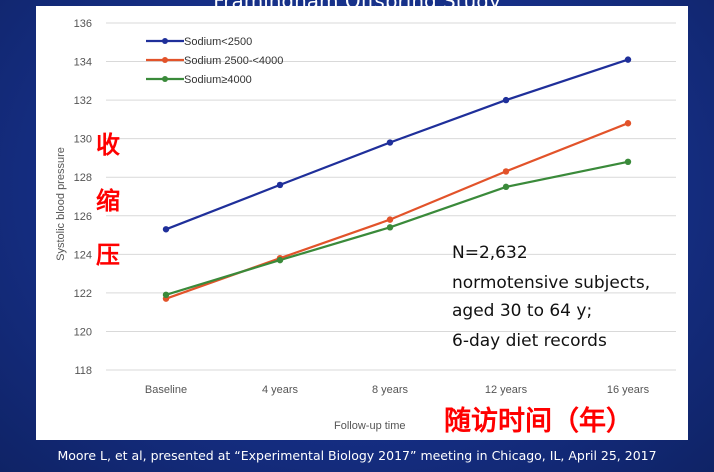 The width and height of the screenshot is (714, 472). What do you see at coordinates (108, 145) in the screenshot?
I see `y-annotation-char-1: 收` at bounding box center [108, 145].